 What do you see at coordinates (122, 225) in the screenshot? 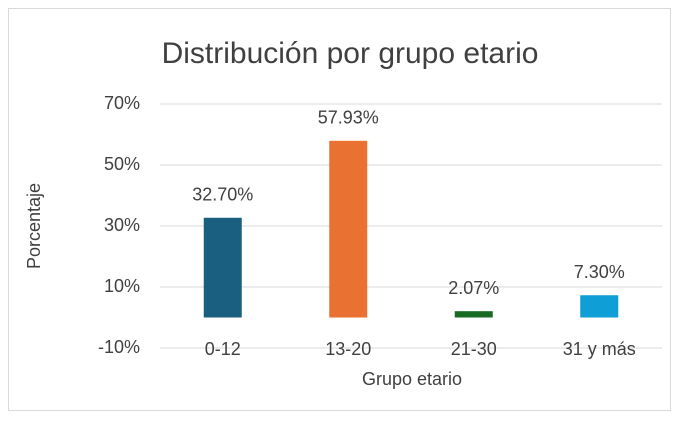
I see `y-tick-label: 30%` at bounding box center [122, 225].